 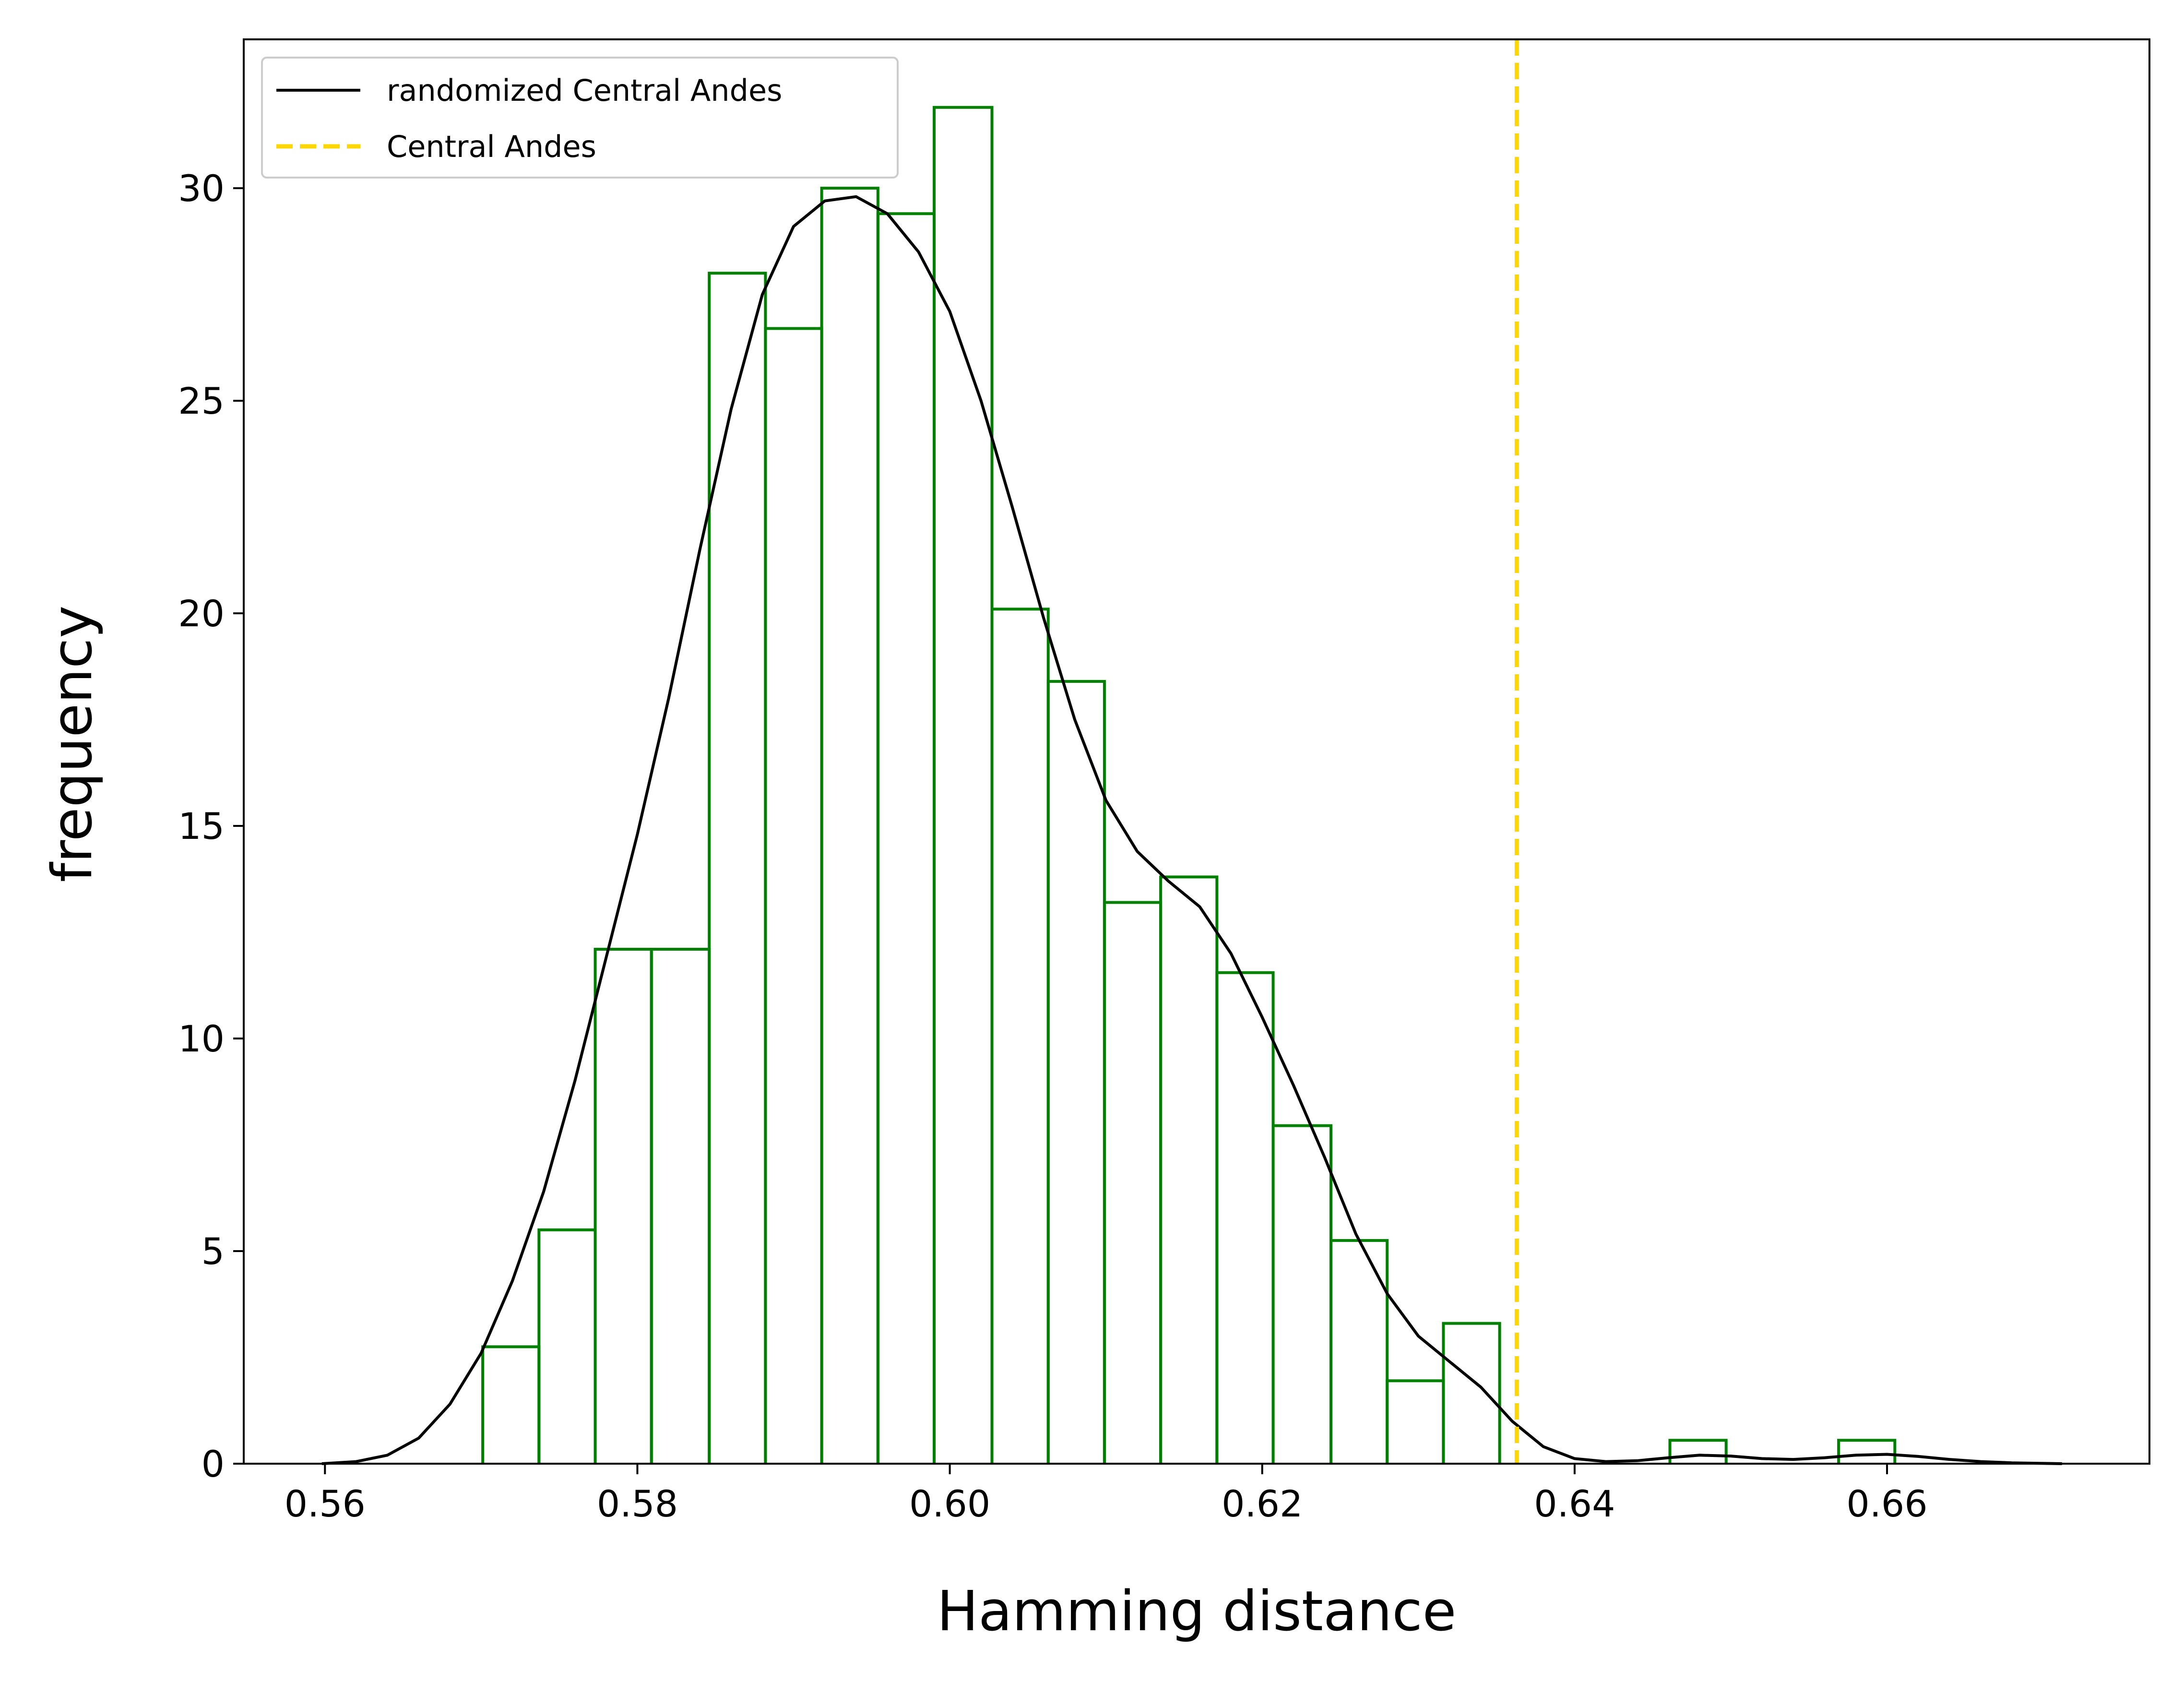 What do you see at coordinates (201, 401) in the screenshot?
I see `y-tick-label: 25` at bounding box center [201, 401].